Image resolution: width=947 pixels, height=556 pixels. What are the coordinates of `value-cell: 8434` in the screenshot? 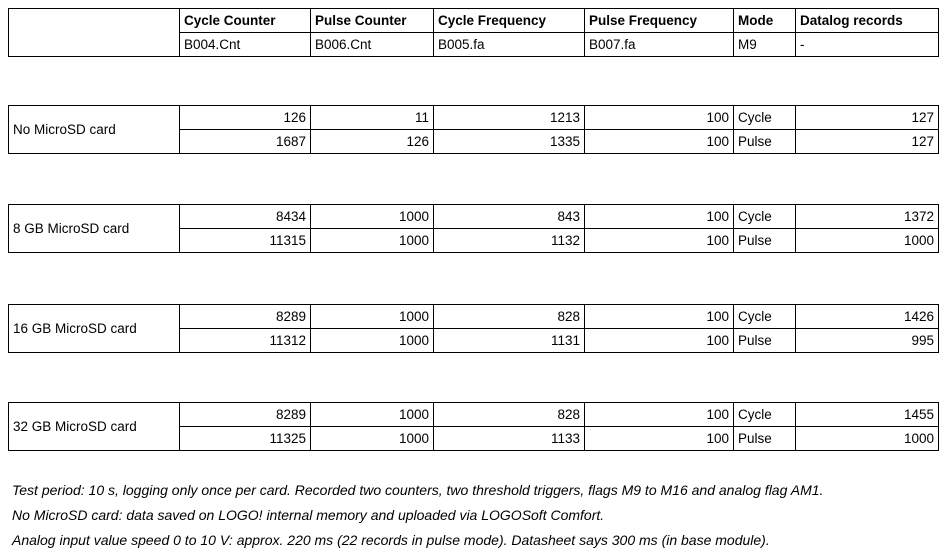 It's located at (245, 216).